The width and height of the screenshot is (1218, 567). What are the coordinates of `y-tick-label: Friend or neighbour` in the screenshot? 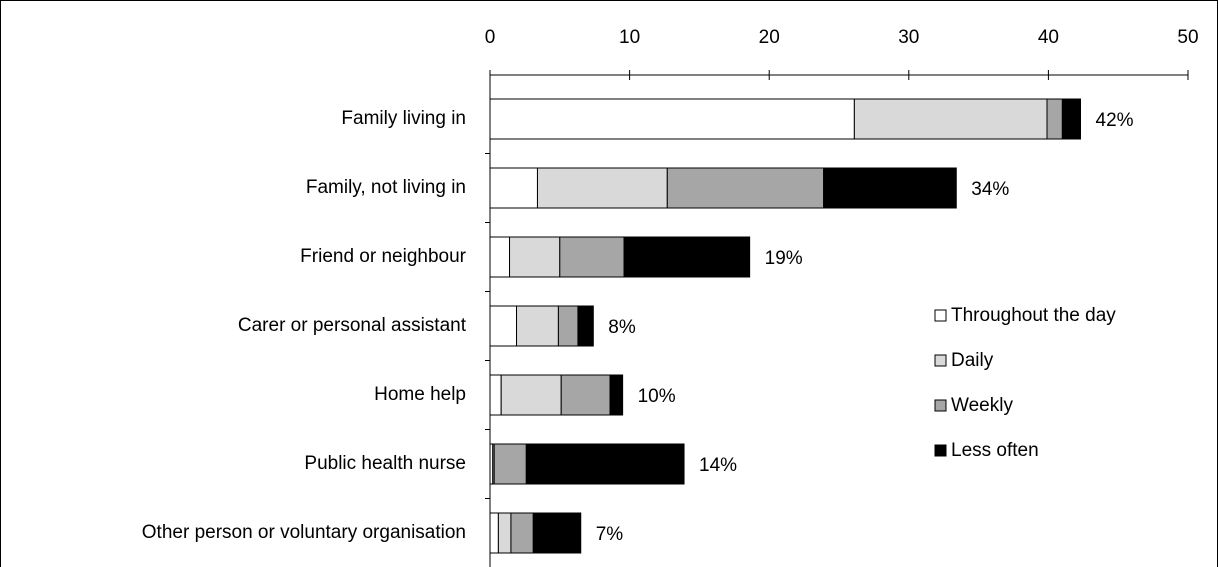 It's located at (383, 256).